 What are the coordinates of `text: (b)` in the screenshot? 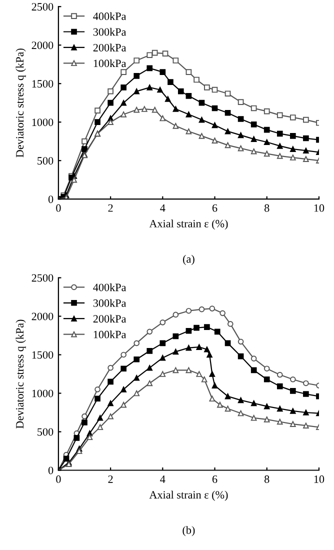 It's located at (188, 531).